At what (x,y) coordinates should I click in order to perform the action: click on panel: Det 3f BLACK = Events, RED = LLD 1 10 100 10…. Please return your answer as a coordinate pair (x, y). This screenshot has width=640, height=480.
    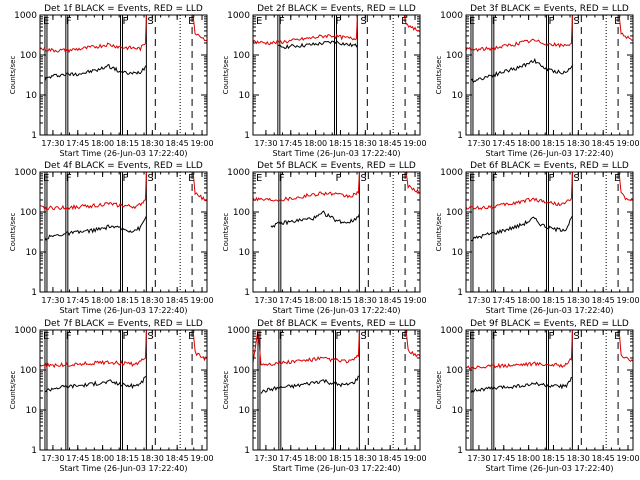
    Looking at the image, I should click on (537, 81).